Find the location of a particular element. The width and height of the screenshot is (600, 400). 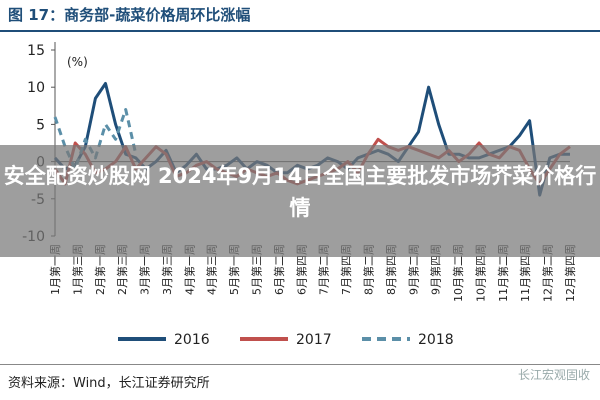

overlay-text: 安全配资炒股网 2024年9月14日全国主要批发市场芥菜价格行情 is located at coordinates (300, 192).